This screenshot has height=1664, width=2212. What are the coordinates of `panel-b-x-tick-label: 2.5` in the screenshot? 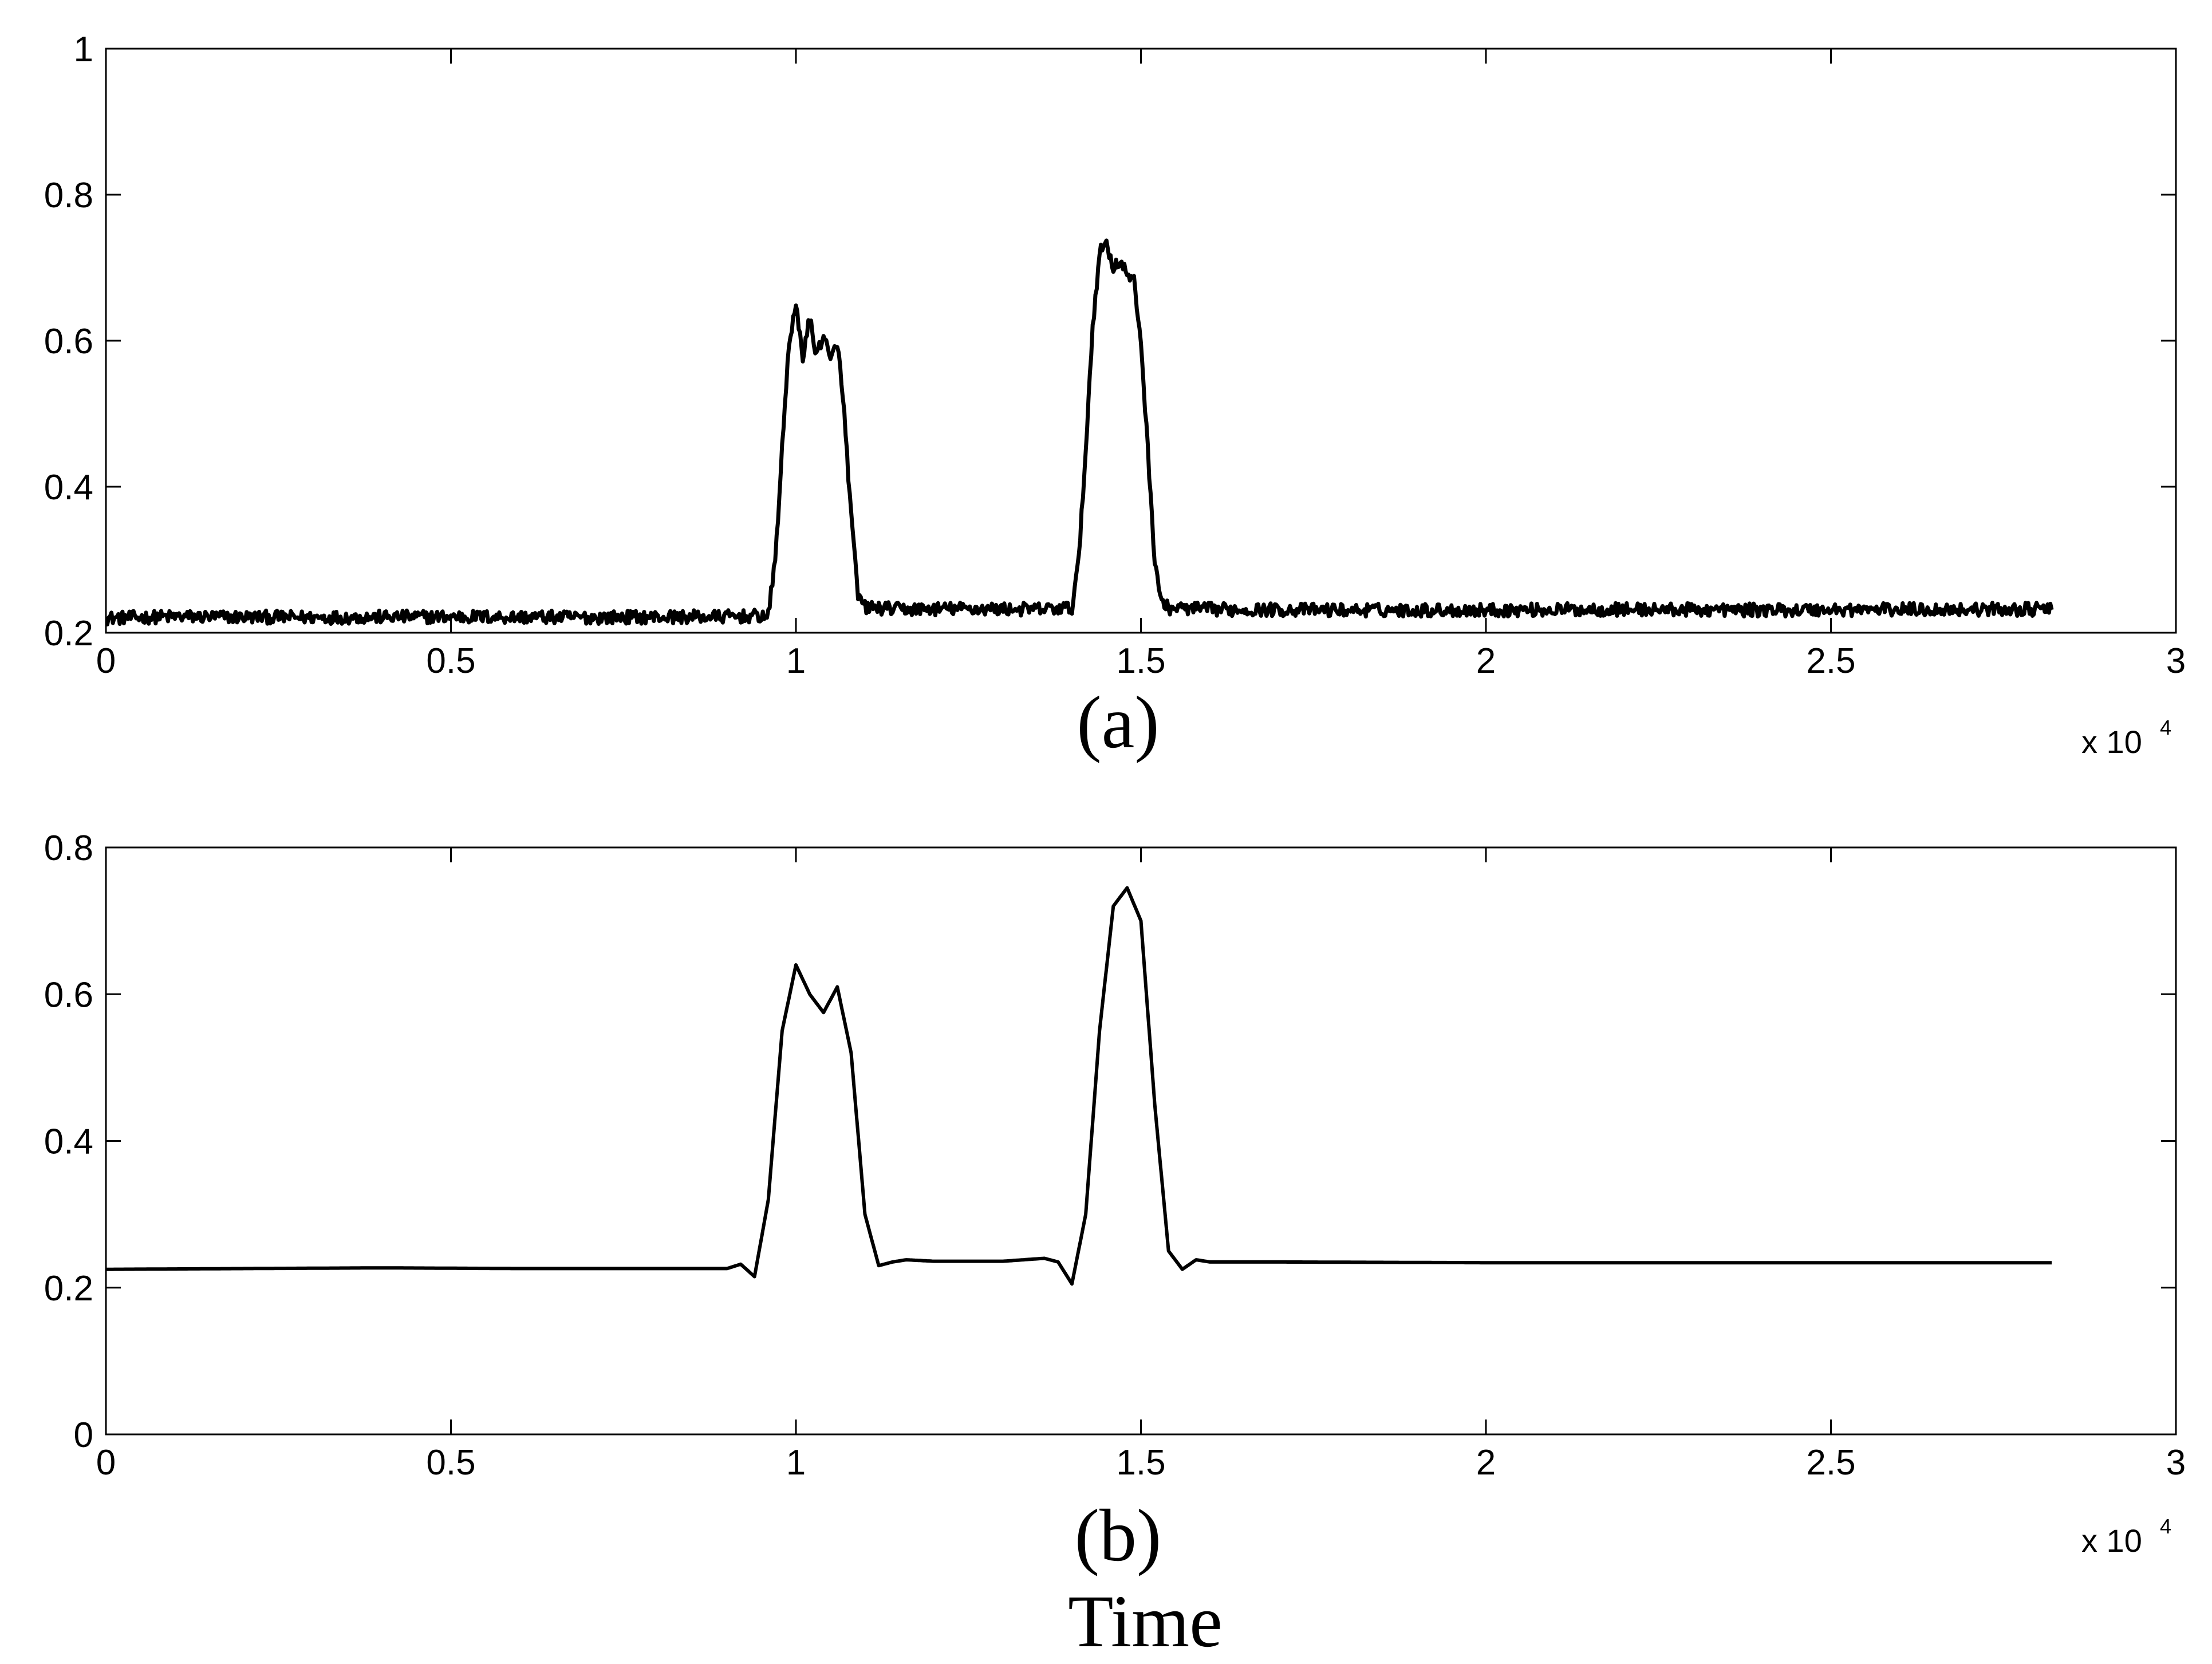 It's located at (1830, 1462).